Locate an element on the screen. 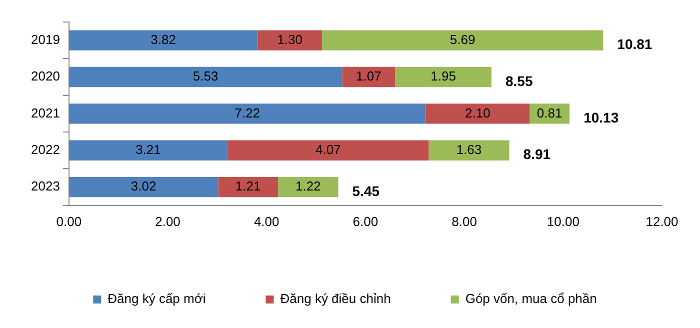 This screenshot has width=700, height=328. data-label: 0.81 is located at coordinates (549, 112).